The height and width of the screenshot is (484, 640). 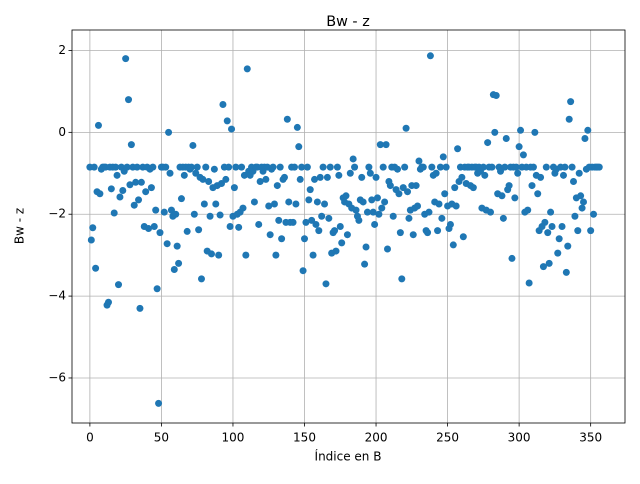 What do you see at coordinates (20, 226) in the screenshot?
I see `y-axis-label: Bw - z` at bounding box center [20, 226].